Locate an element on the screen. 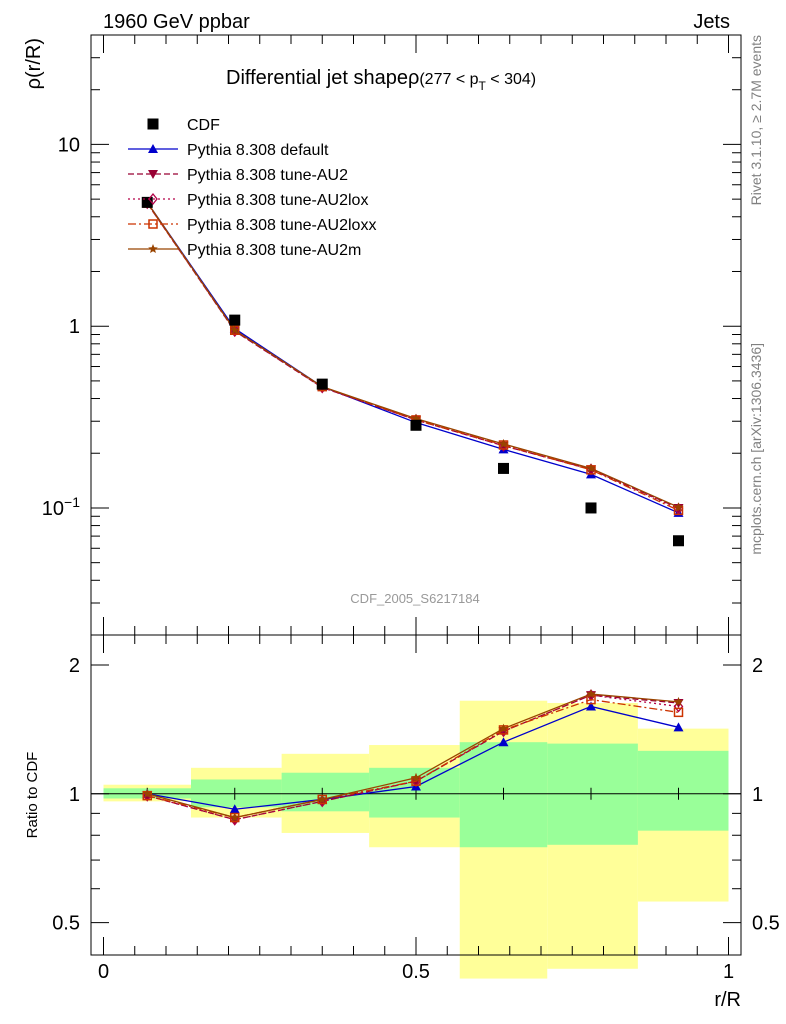  ratio-y-tick-label-right: 0.5 is located at coordinates (766, 924).